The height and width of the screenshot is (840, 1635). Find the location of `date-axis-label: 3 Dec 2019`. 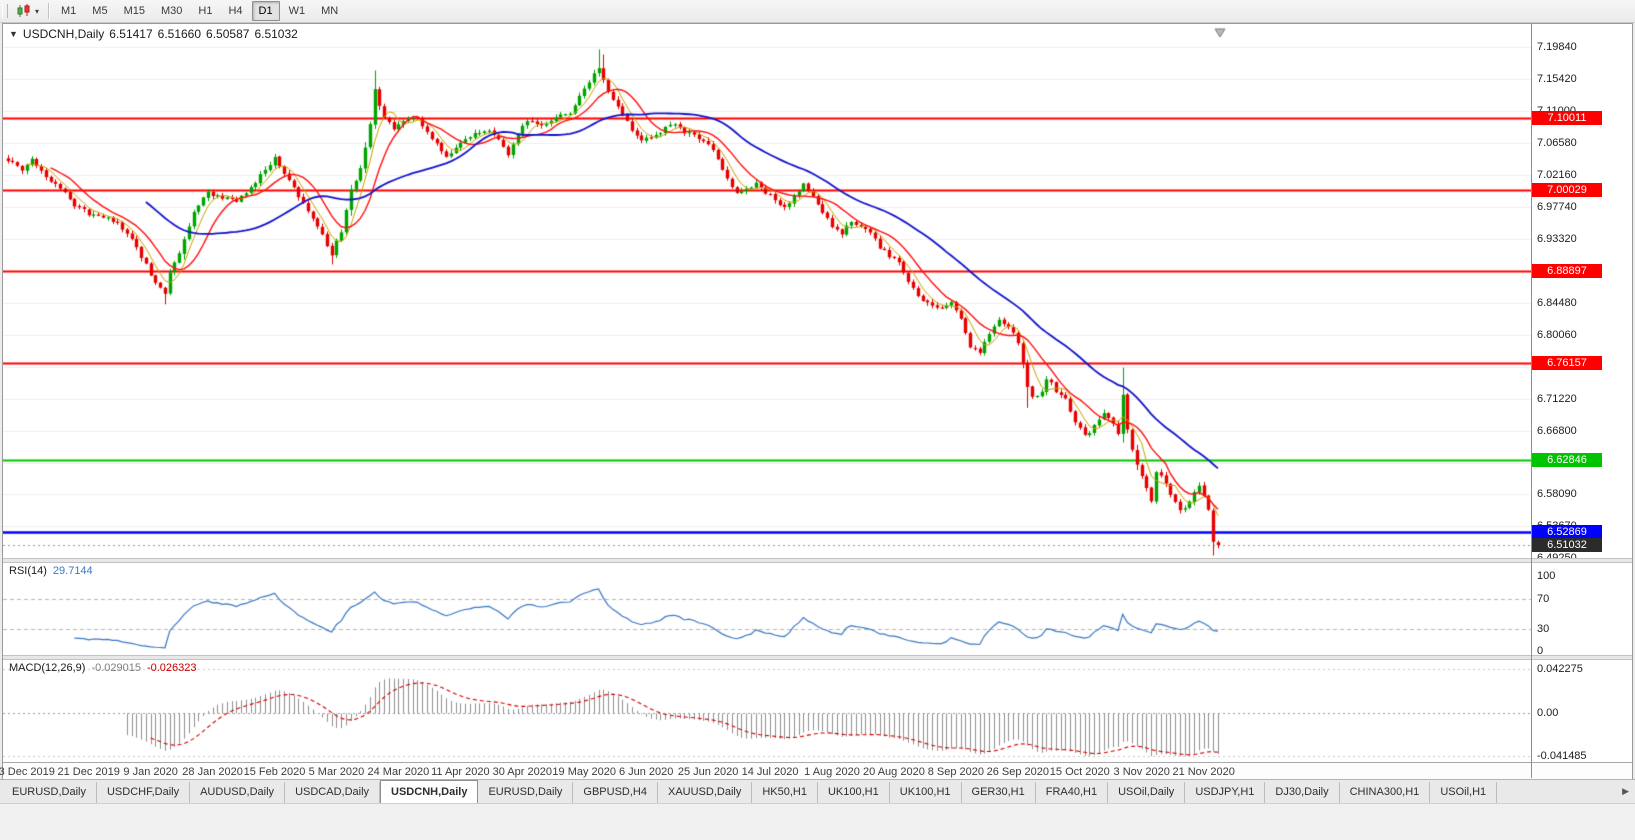

date-axis-label: 3 Dec 2019 is located at coordinates (27, 772).